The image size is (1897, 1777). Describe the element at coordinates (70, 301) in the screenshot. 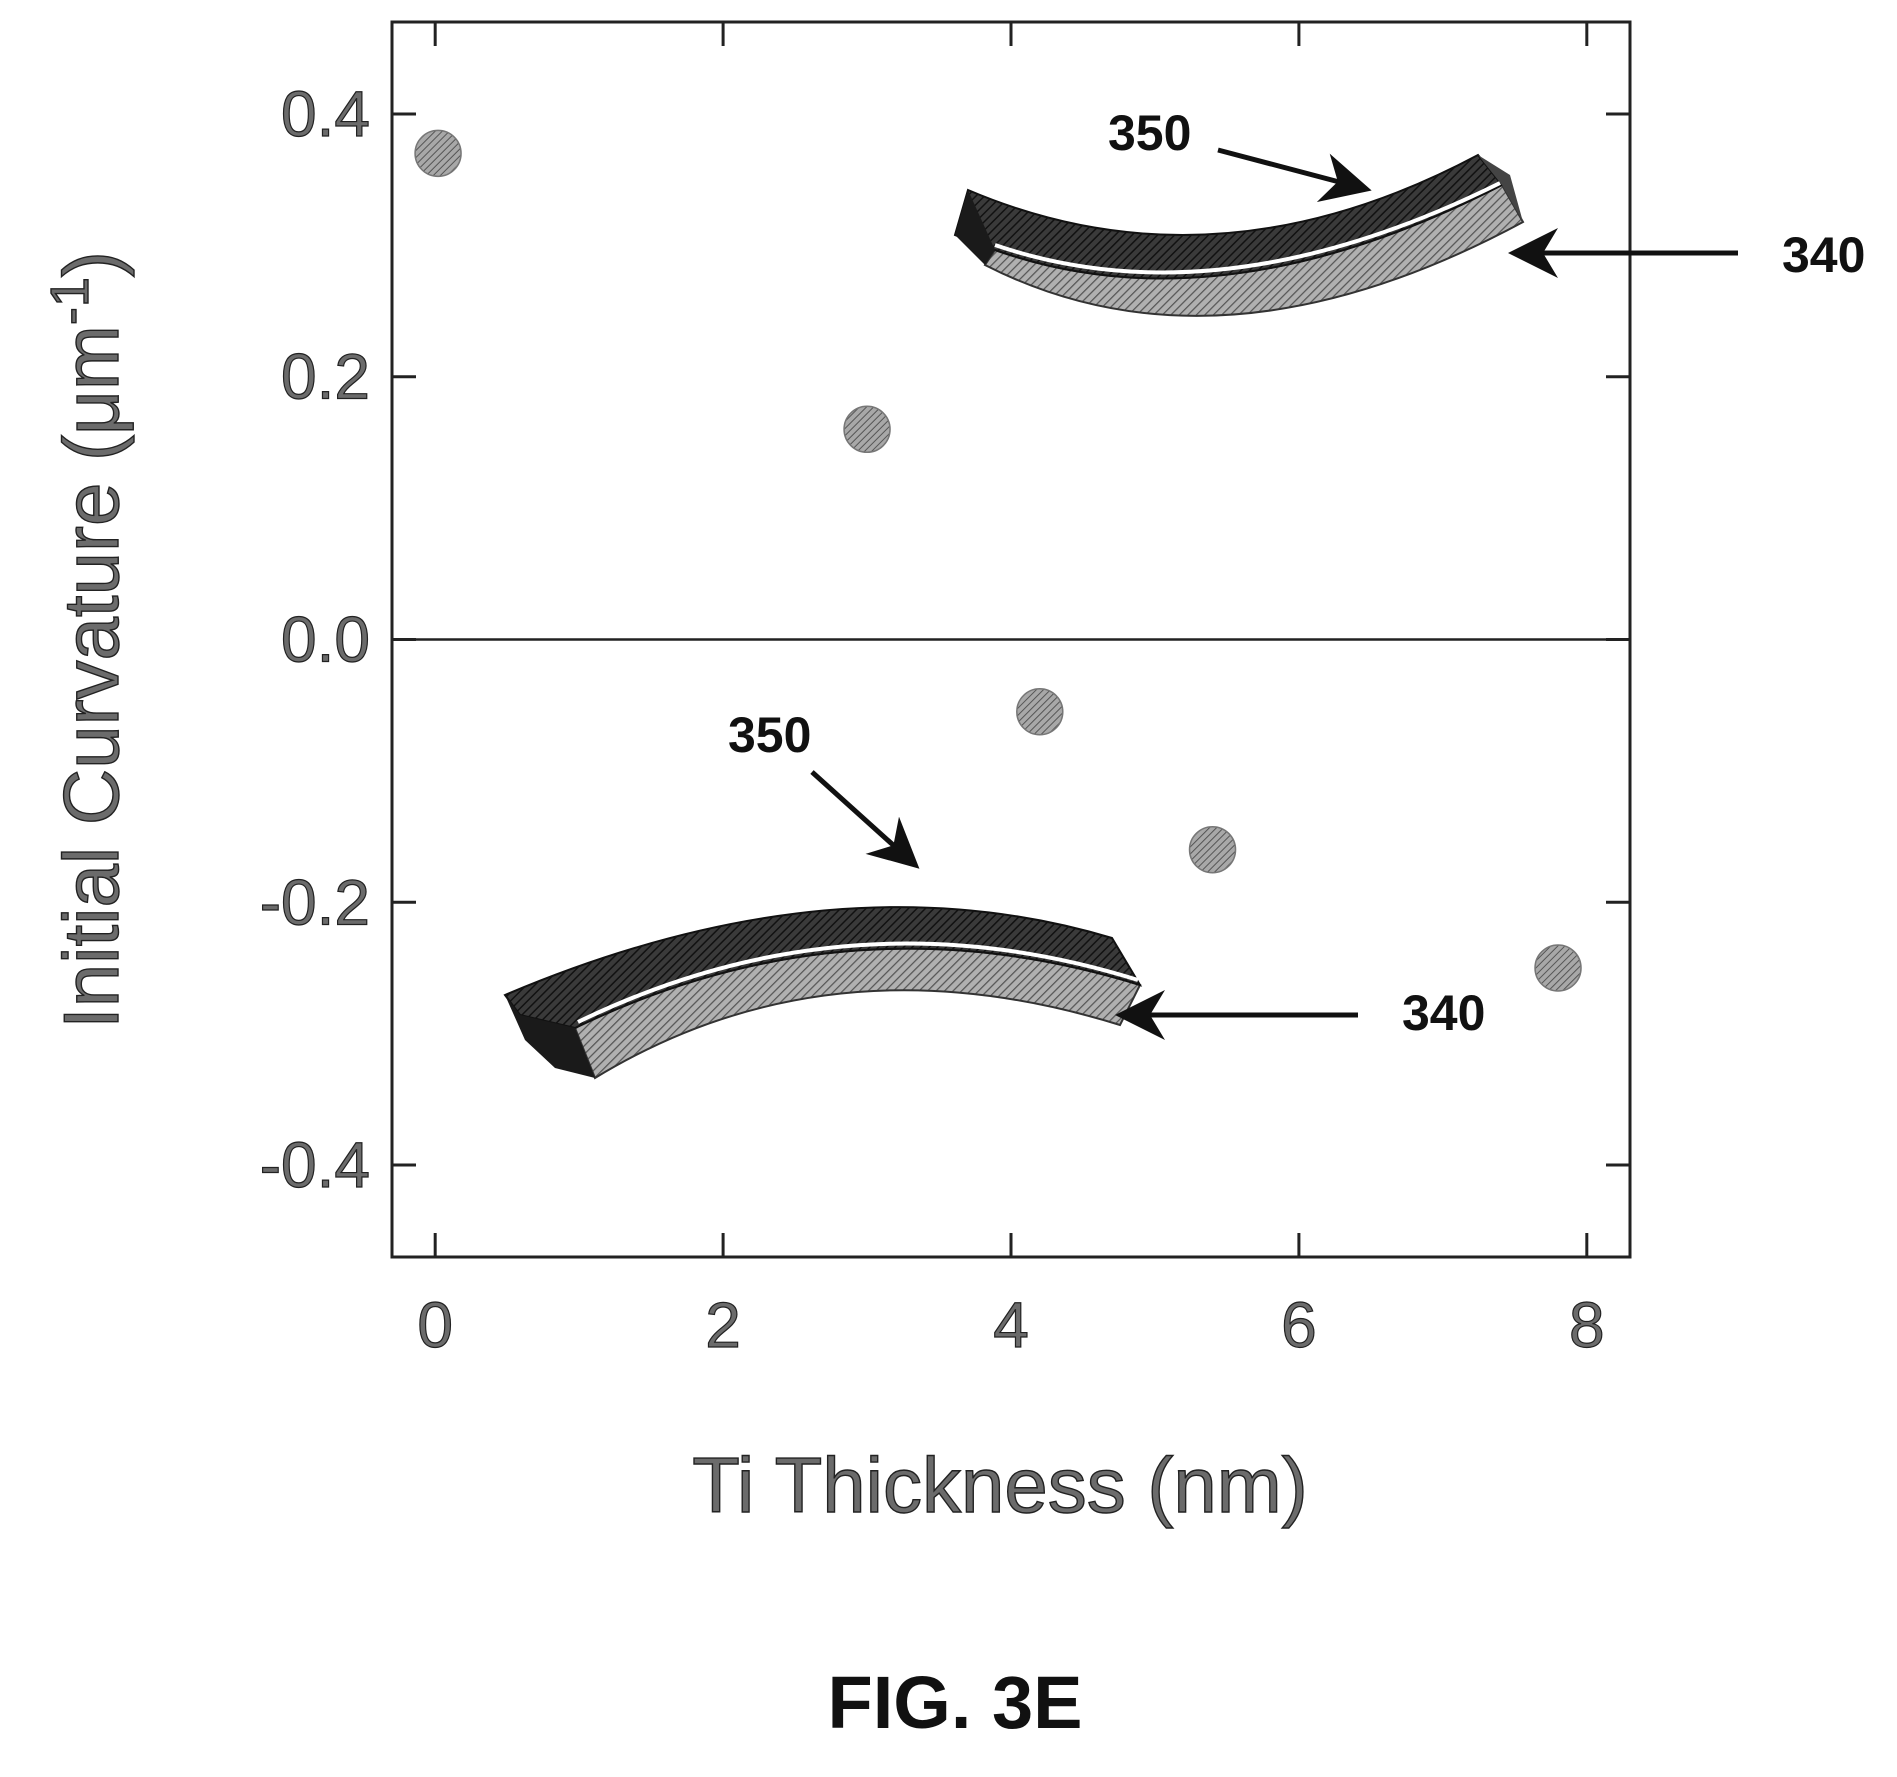

I see `y-axis-title-sup: -1` at that location.